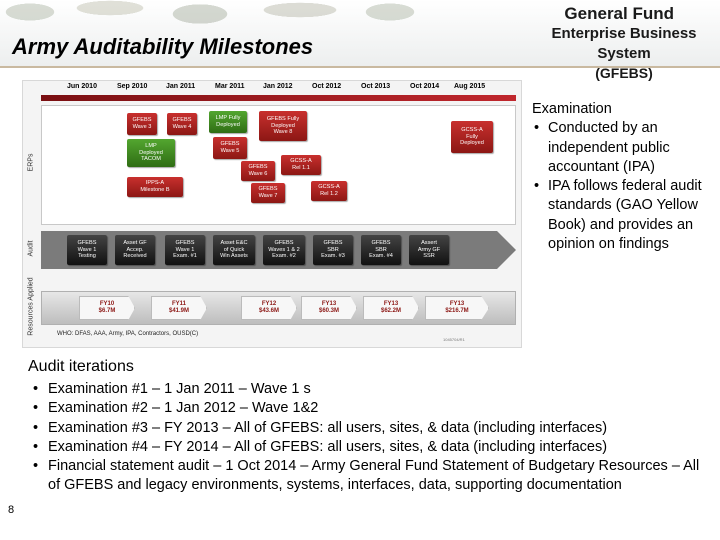  Describe the element at coordinates (457, 308) in the screenshot. I see `resource-box: FY13 $216.7M` at that location.